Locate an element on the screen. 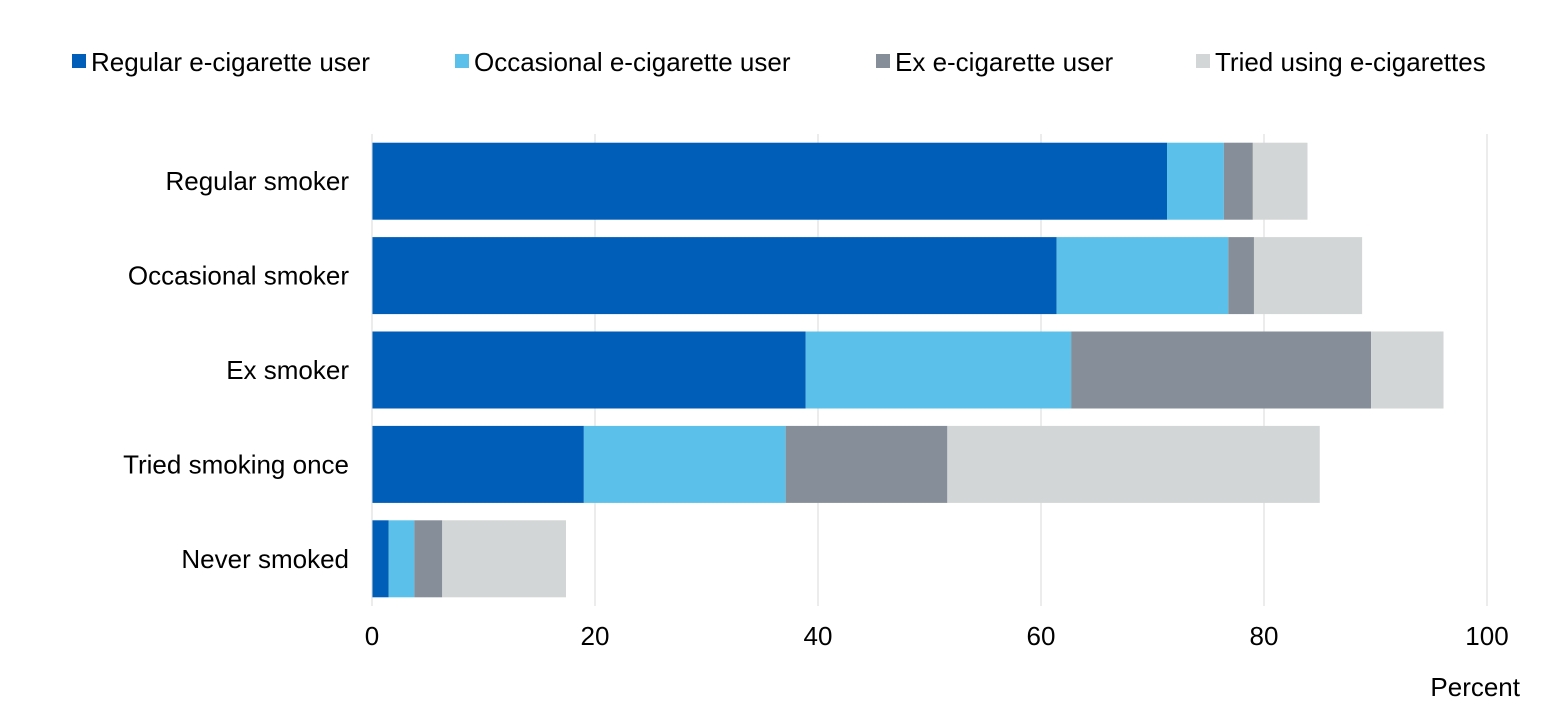  legend-item: Ex e-cigarette user is located at coordinates (995, 62).